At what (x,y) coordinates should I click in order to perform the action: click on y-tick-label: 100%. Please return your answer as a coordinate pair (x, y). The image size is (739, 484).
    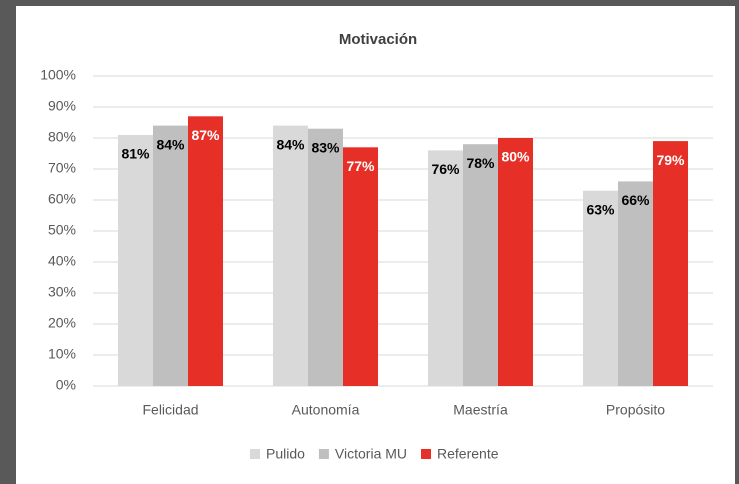
    Looking at the image, I should click on (58, 75).